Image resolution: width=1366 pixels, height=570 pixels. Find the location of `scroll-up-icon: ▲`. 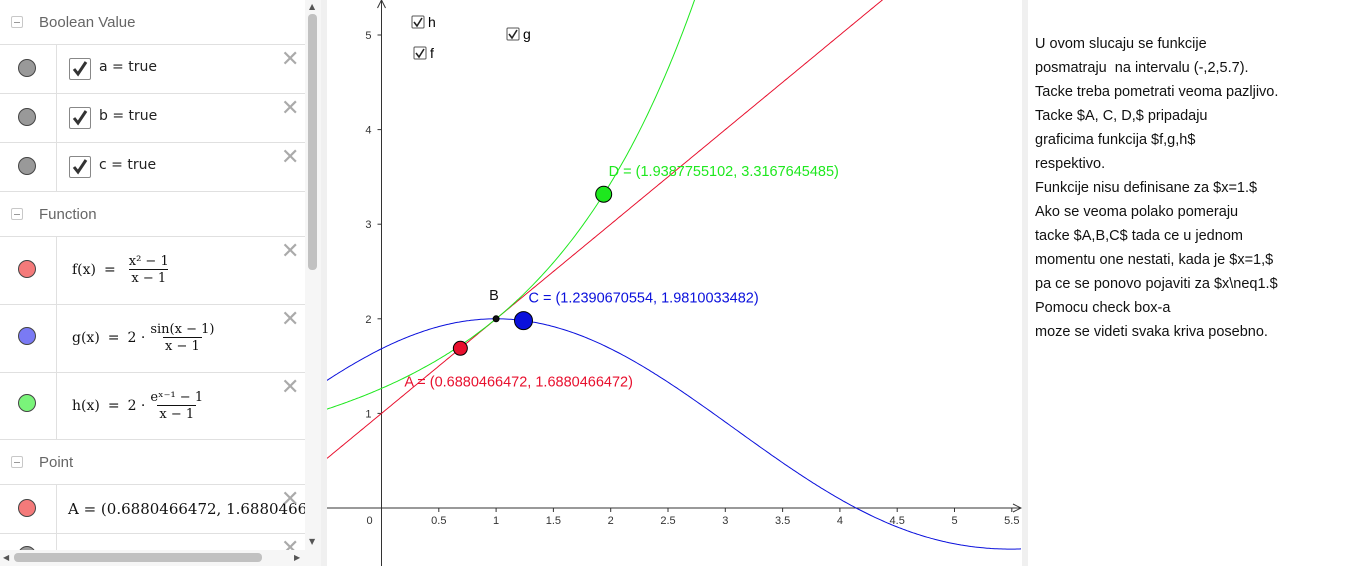

scroll-up-icon: ▲ is located at coordinates (312, 6).